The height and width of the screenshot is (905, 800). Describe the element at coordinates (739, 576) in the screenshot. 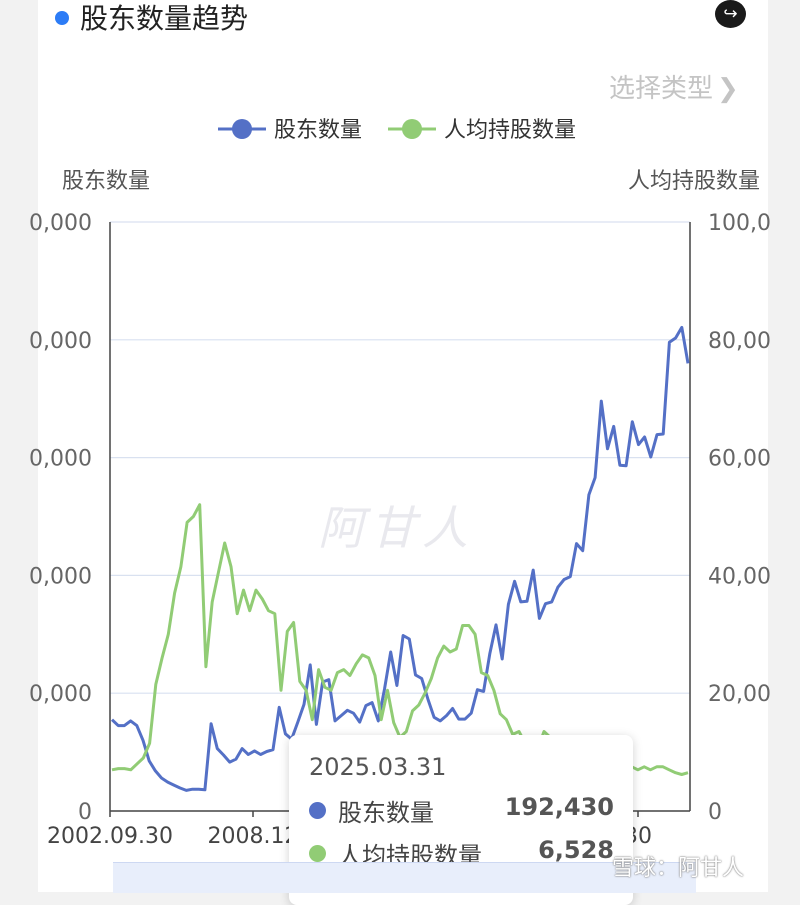

I see `right-tick-label: 40,00` at that location.